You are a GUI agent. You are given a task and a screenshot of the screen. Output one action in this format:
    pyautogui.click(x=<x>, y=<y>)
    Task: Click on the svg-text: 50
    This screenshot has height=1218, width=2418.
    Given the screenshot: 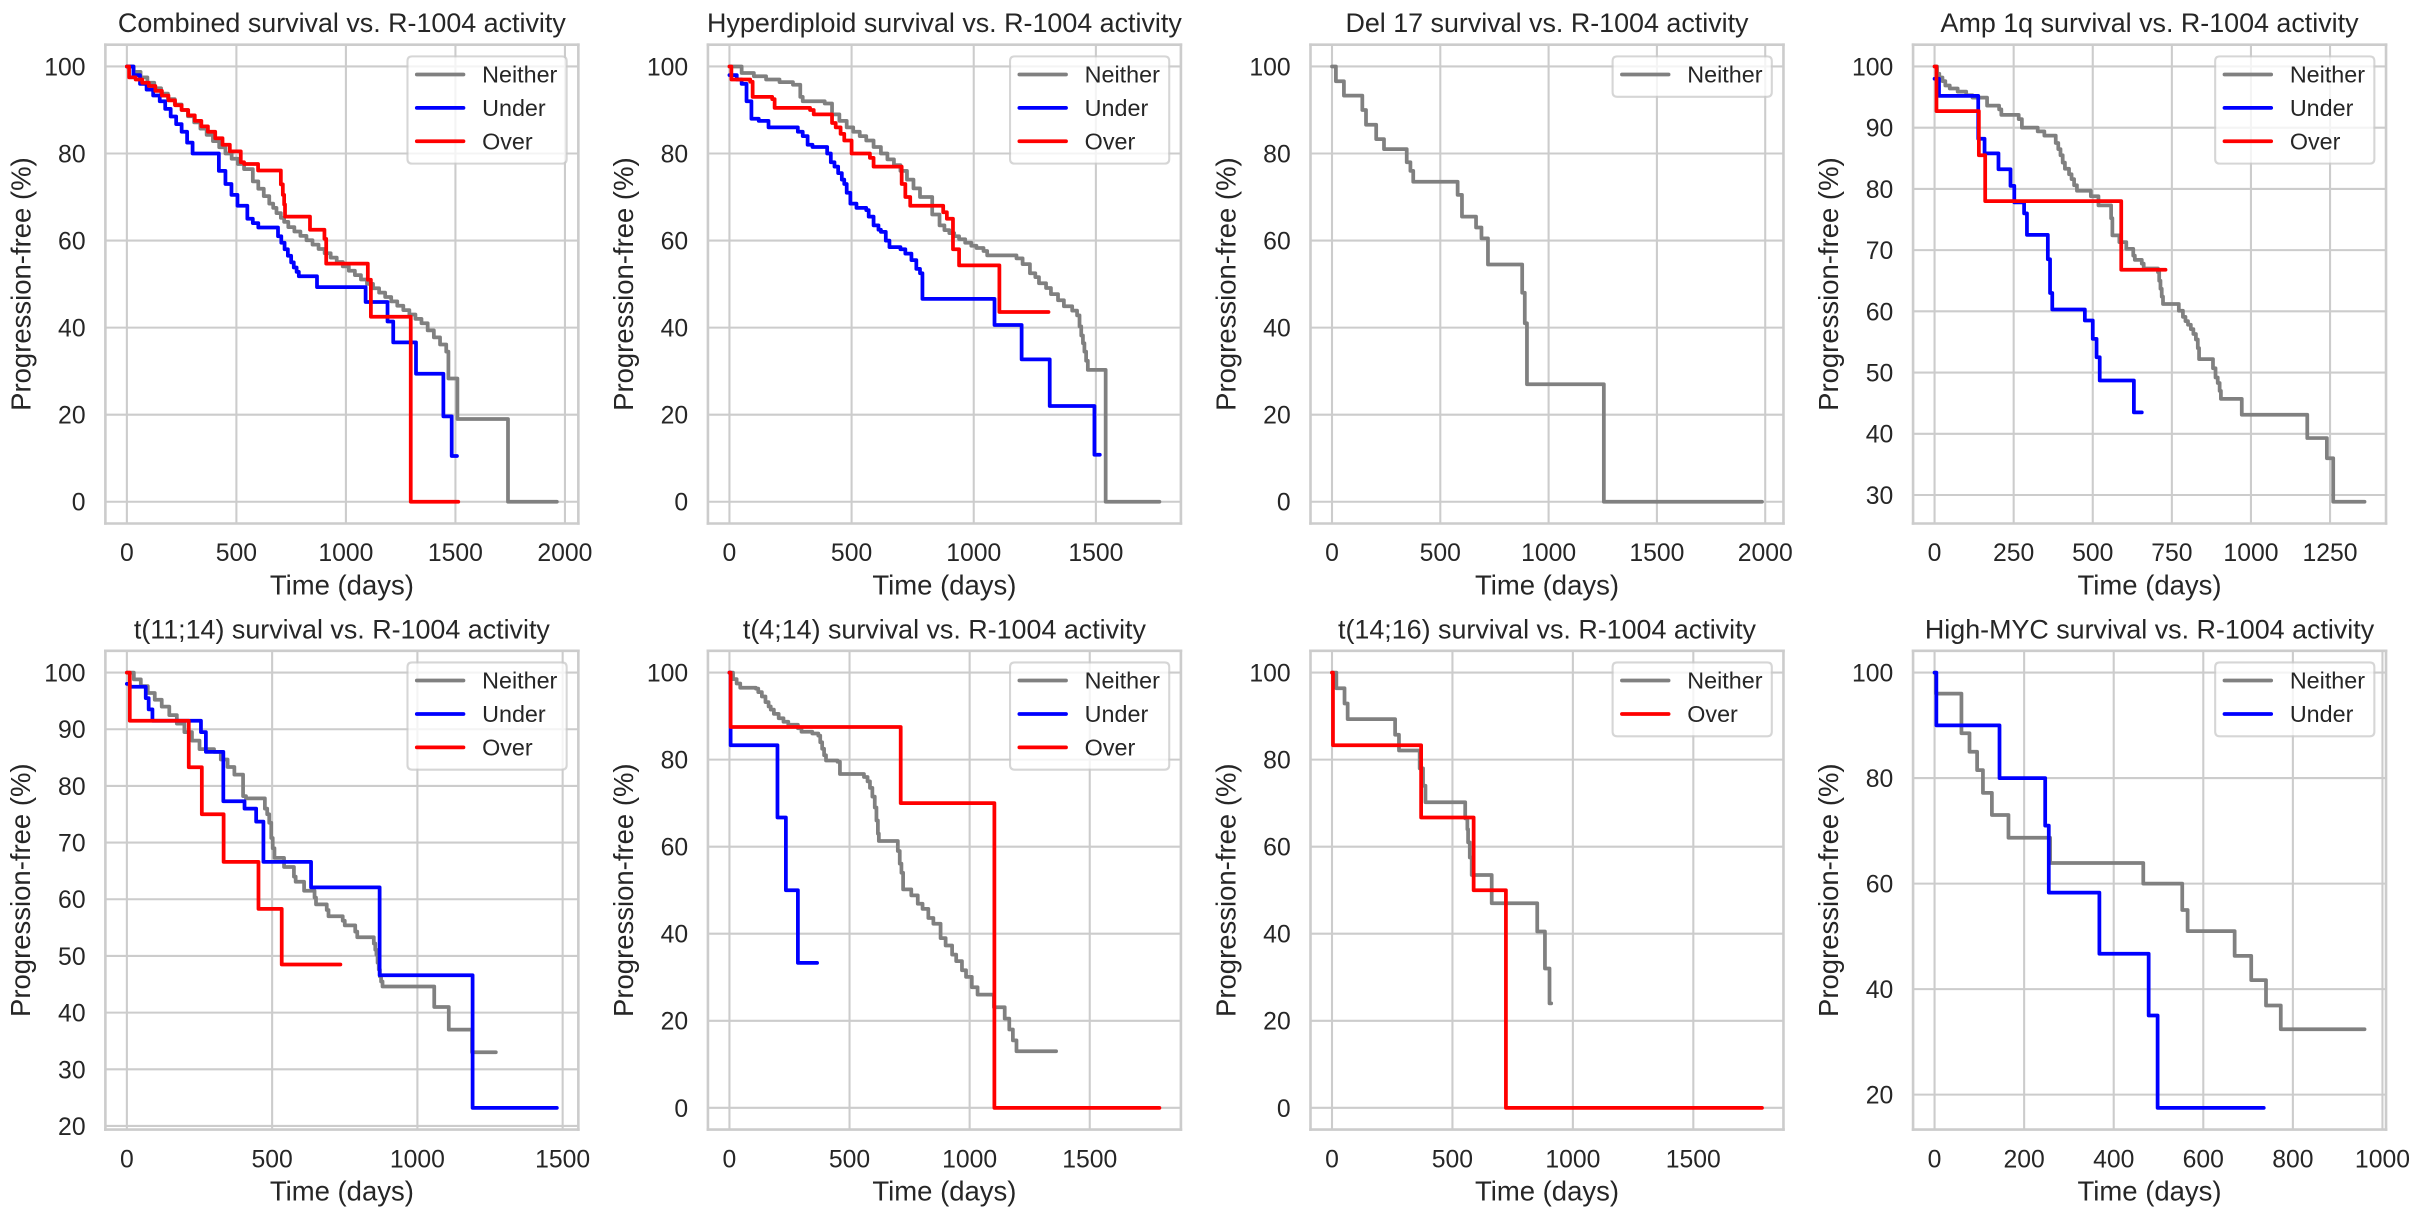 What is the action you would take?
    pyautogui.click(x=1880, y=374)
    